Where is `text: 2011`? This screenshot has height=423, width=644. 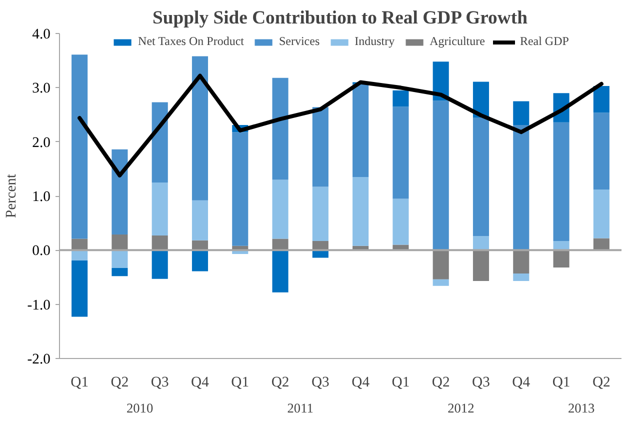
text: 2011 is located at coordinates (300, 408).